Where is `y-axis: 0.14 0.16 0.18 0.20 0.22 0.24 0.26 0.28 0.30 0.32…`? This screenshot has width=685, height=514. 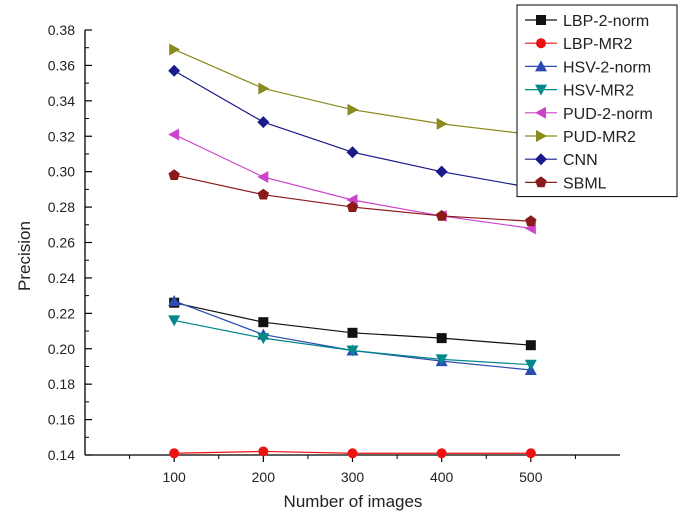 y-axis: 0.14 0.16 0.18 0.20 0.22 0.24 0.26 0.28 0.30 0.32… is located at coordinates (70, 242).